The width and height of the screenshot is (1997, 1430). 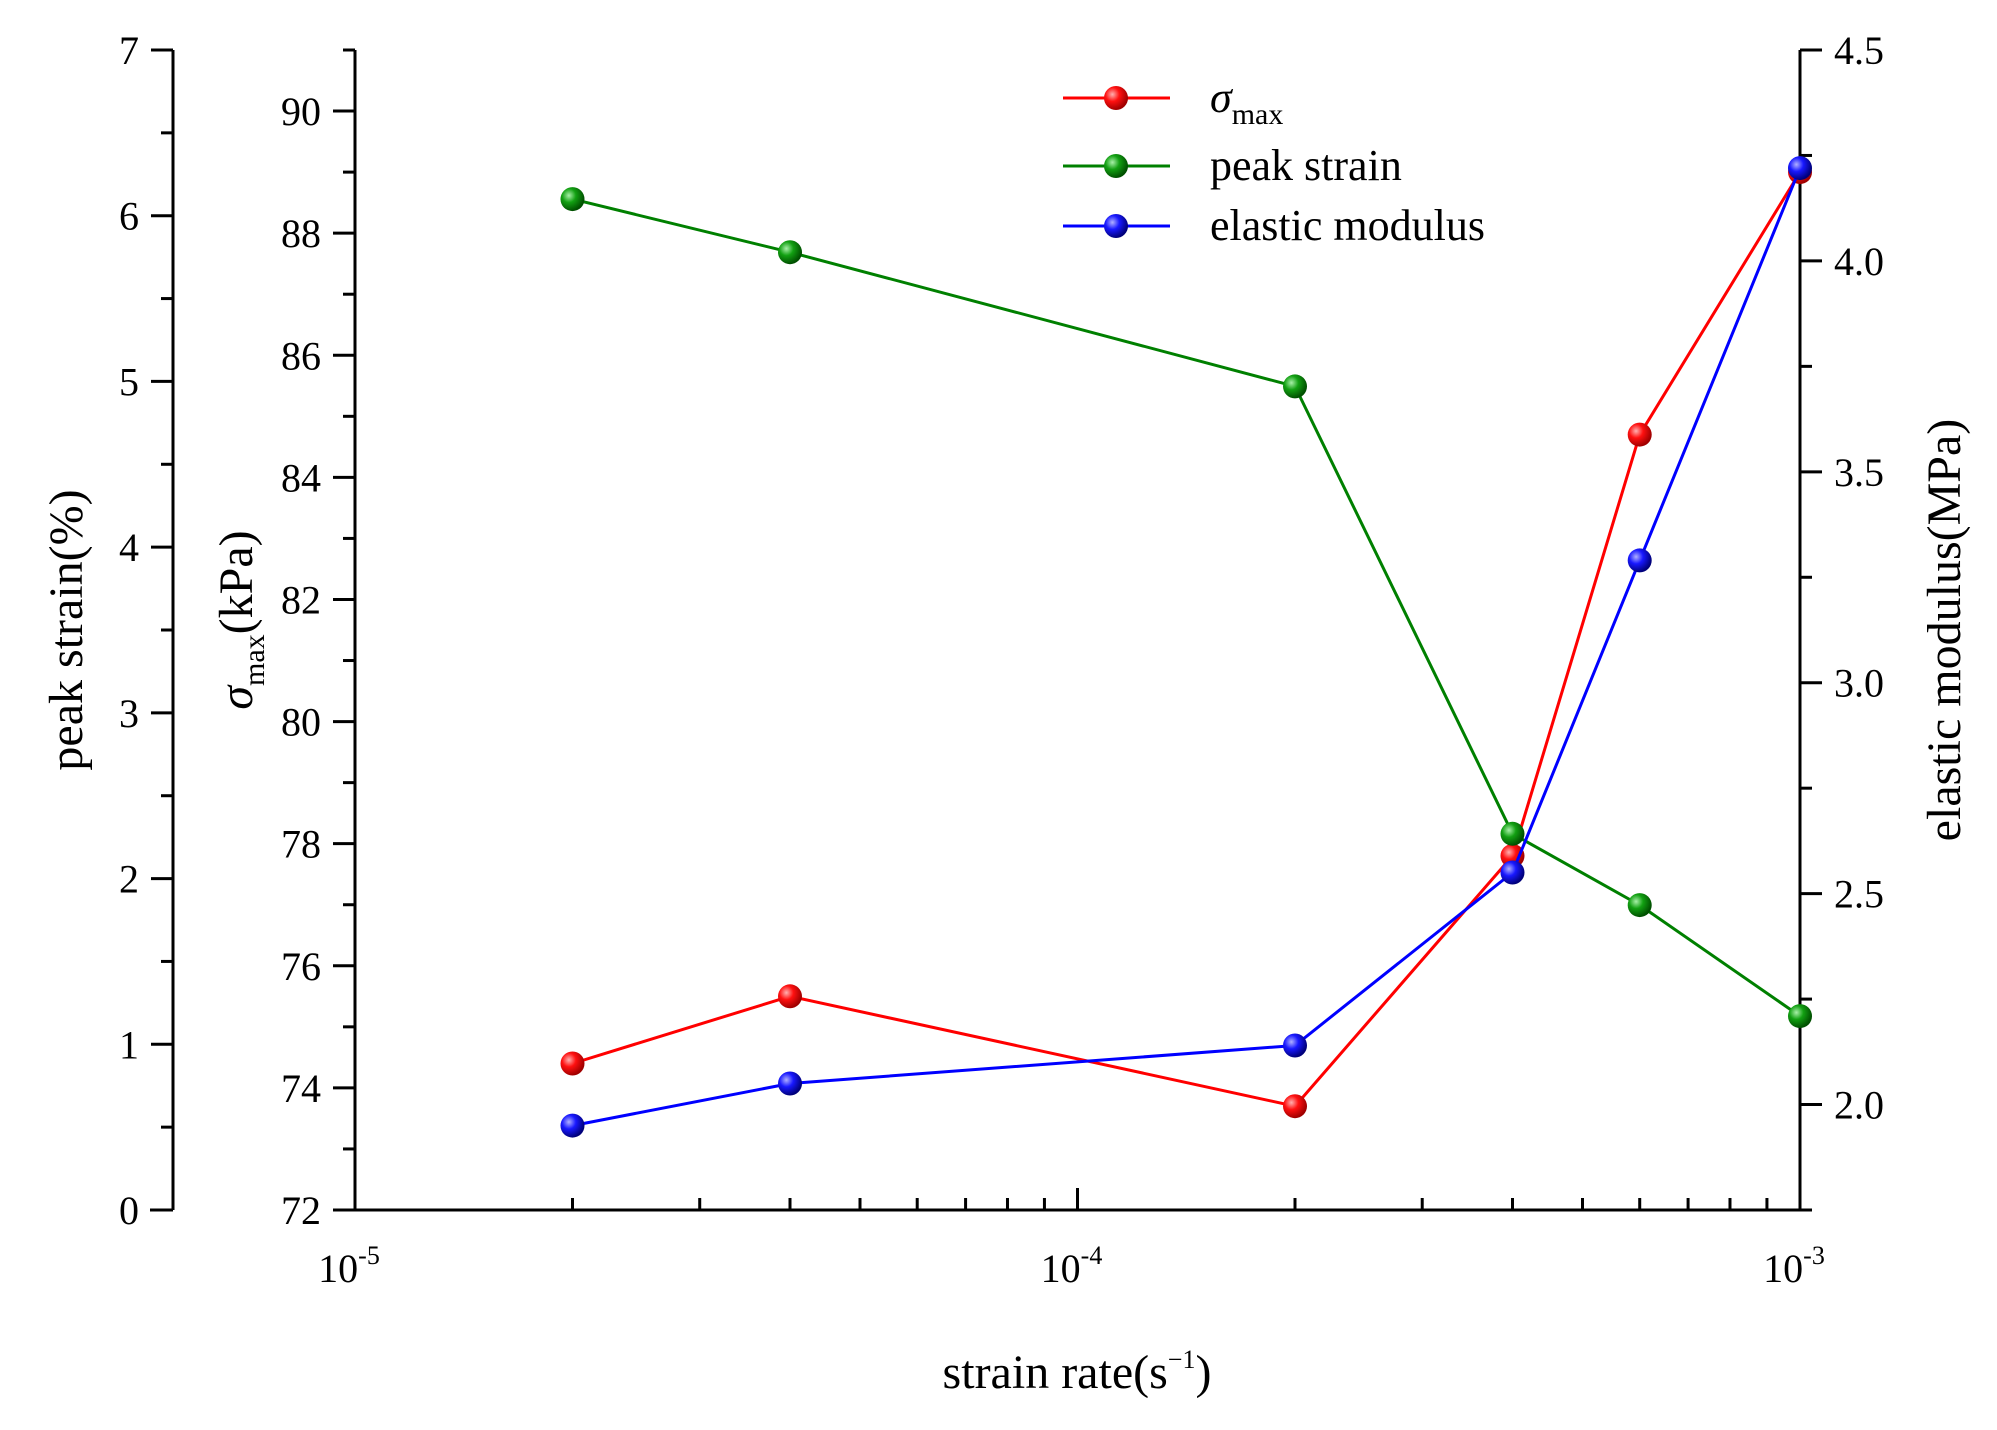 What do you see at coordinates (1116, 98) in the screenshot?
I see `legend-sigma-marker` at bounding box center [1116, 98].